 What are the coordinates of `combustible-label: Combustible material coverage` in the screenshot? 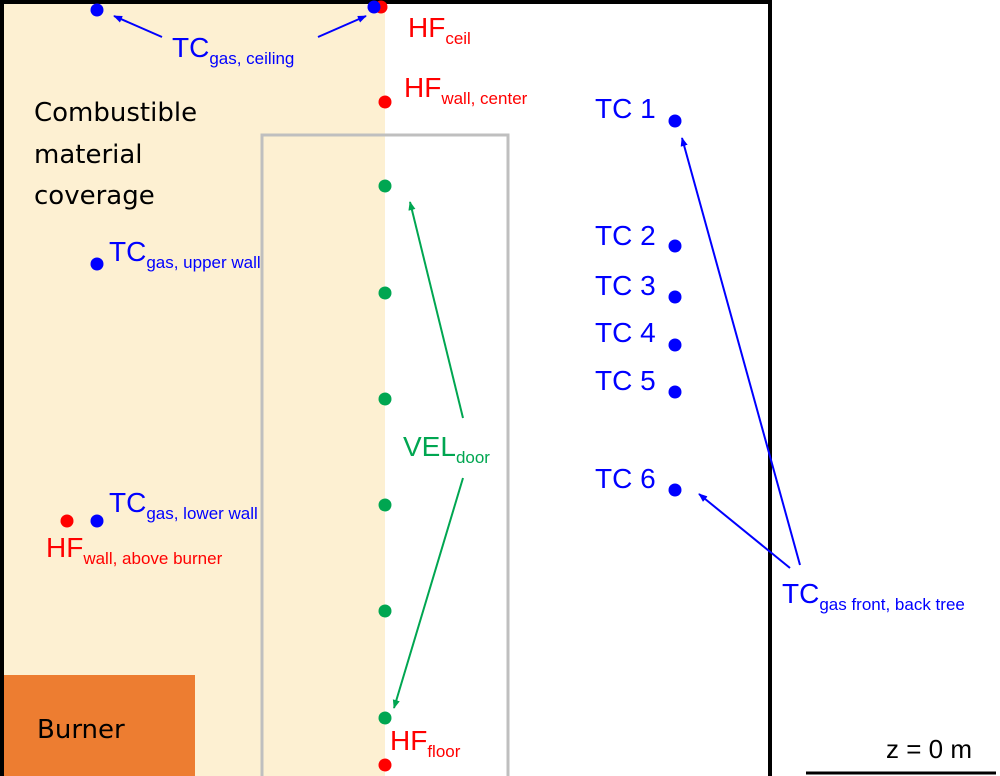 It's located at (115, 154).